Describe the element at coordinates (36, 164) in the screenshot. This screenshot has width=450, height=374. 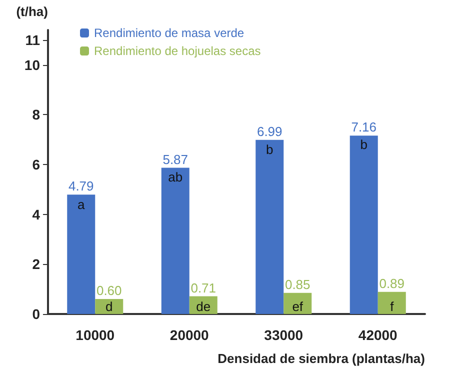
I see `y-tick-label: 6` at that location.